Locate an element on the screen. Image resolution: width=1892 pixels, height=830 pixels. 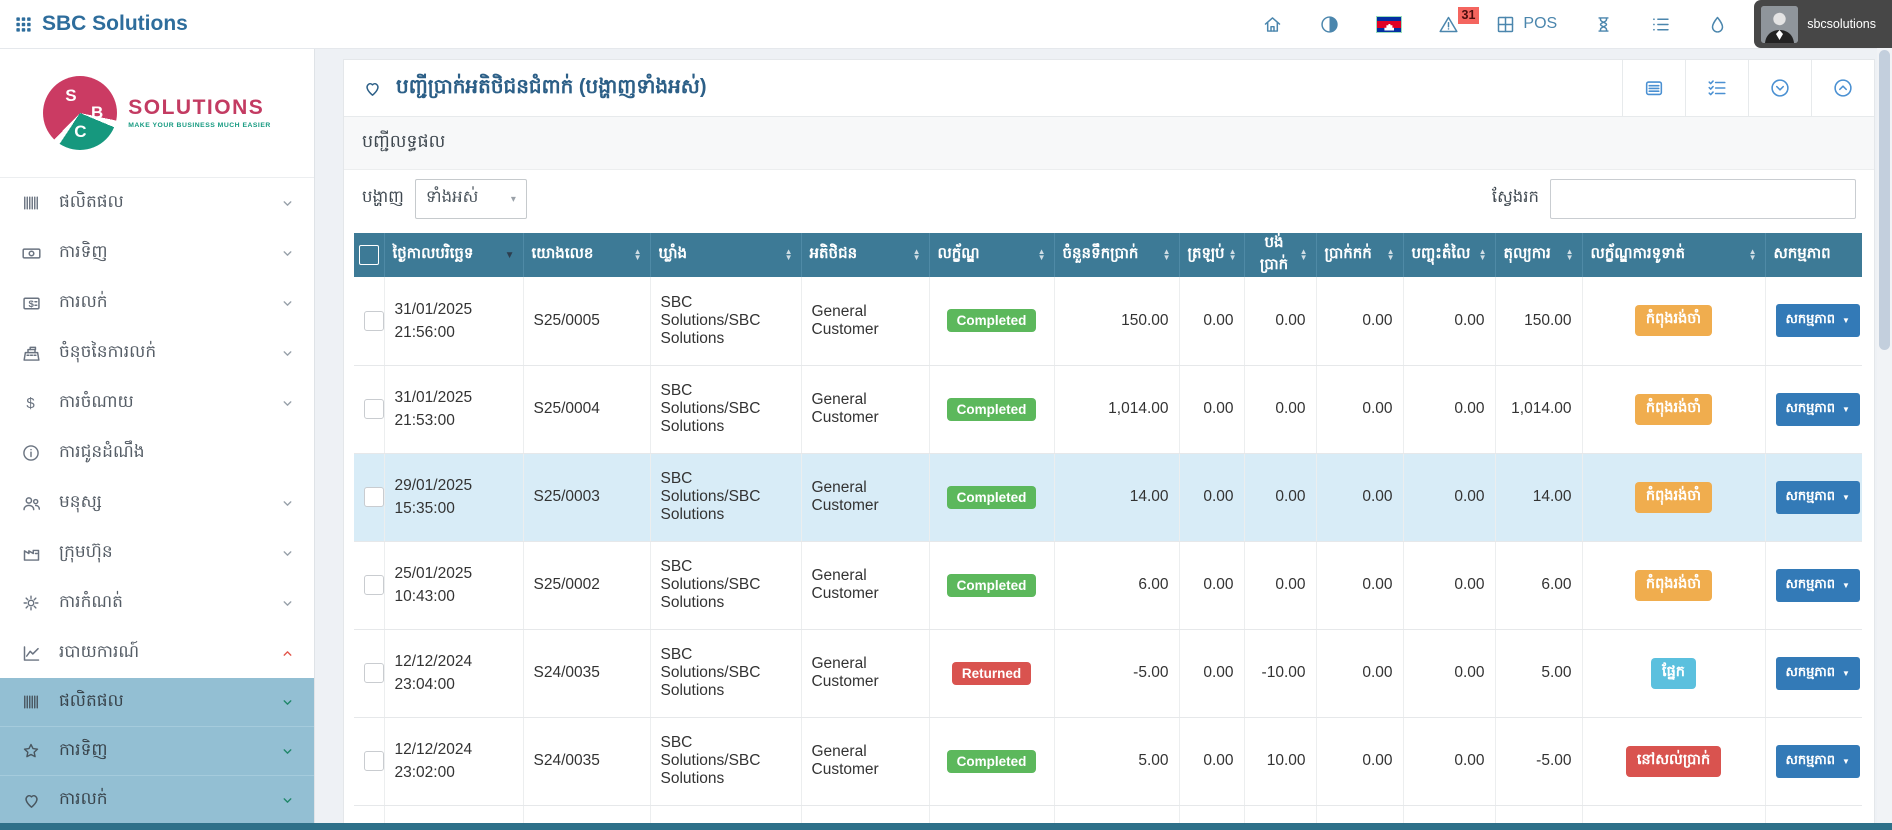
payment-status-cell: ផ្នែក is located at coordinates (1674, 673).